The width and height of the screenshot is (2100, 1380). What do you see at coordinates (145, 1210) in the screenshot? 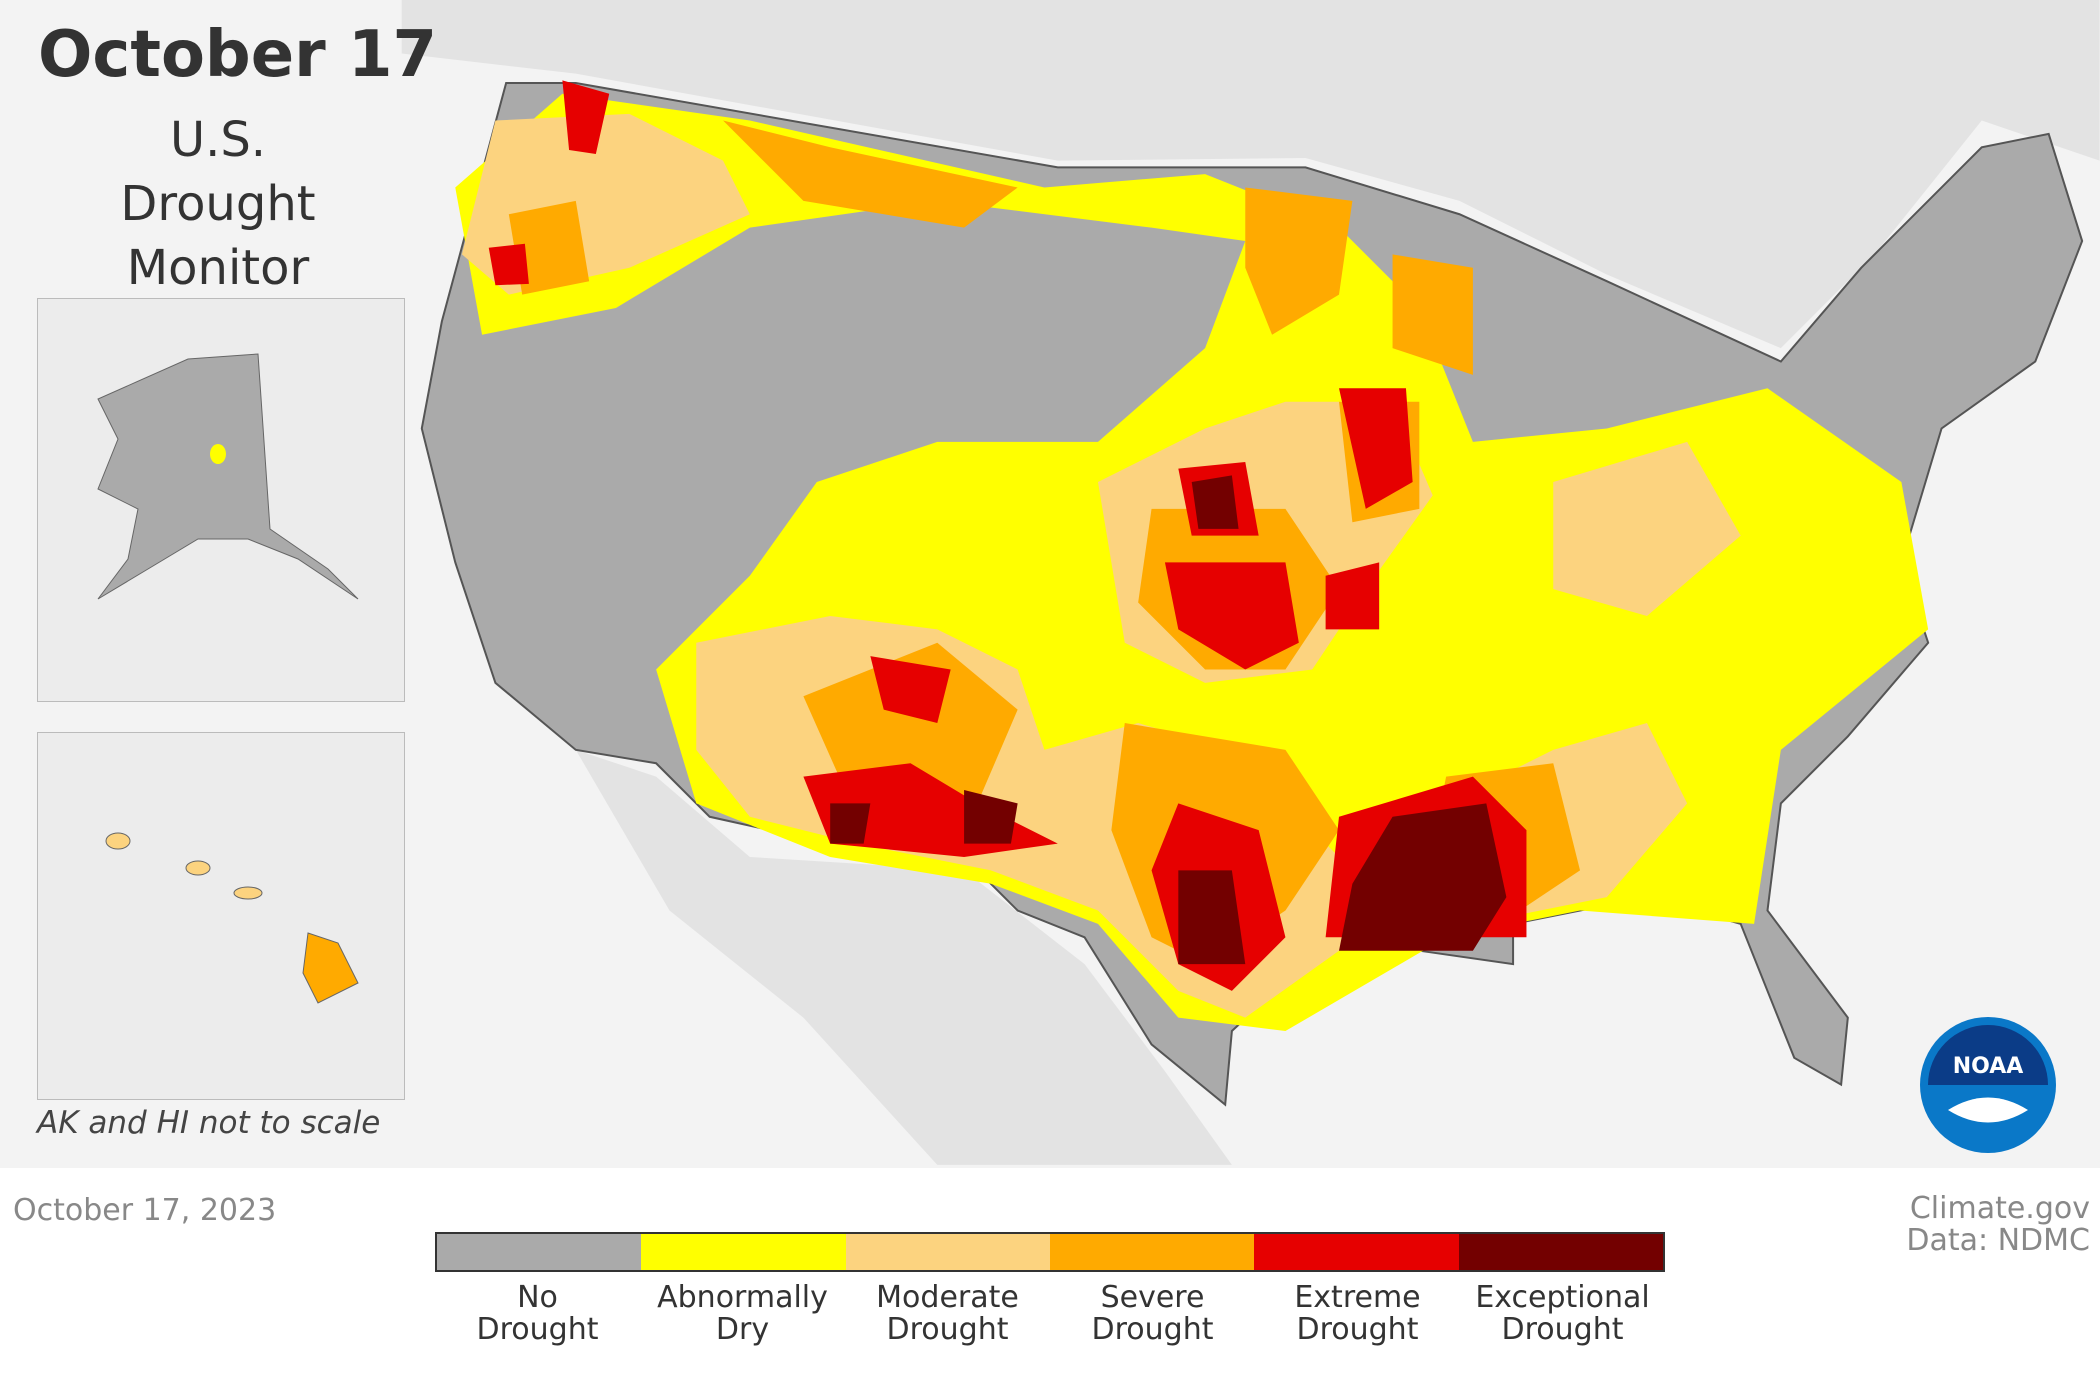
I see `date: October 17, 2023` at bounding box center [145, 1210].